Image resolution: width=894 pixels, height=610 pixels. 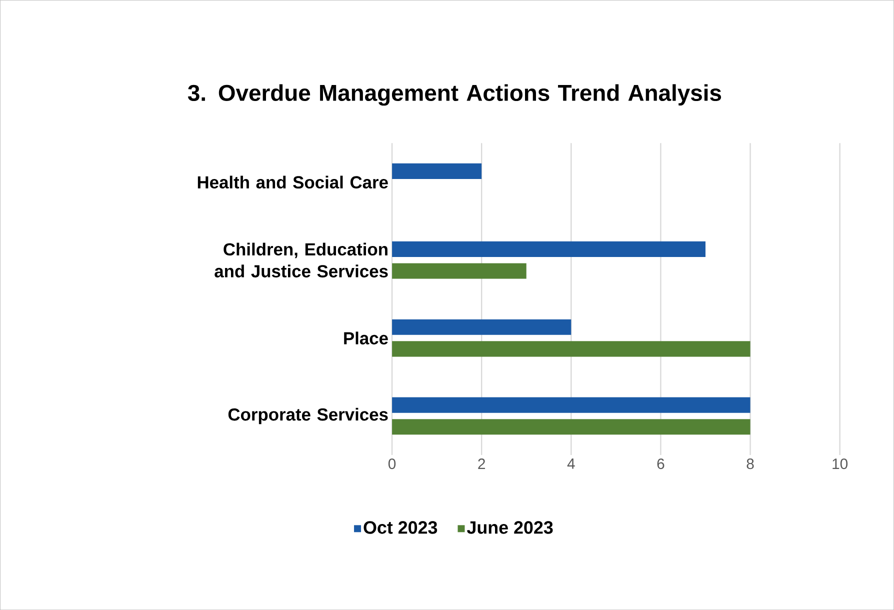 I want to click on x-tick-label: 2, so click(x=481, y=463).